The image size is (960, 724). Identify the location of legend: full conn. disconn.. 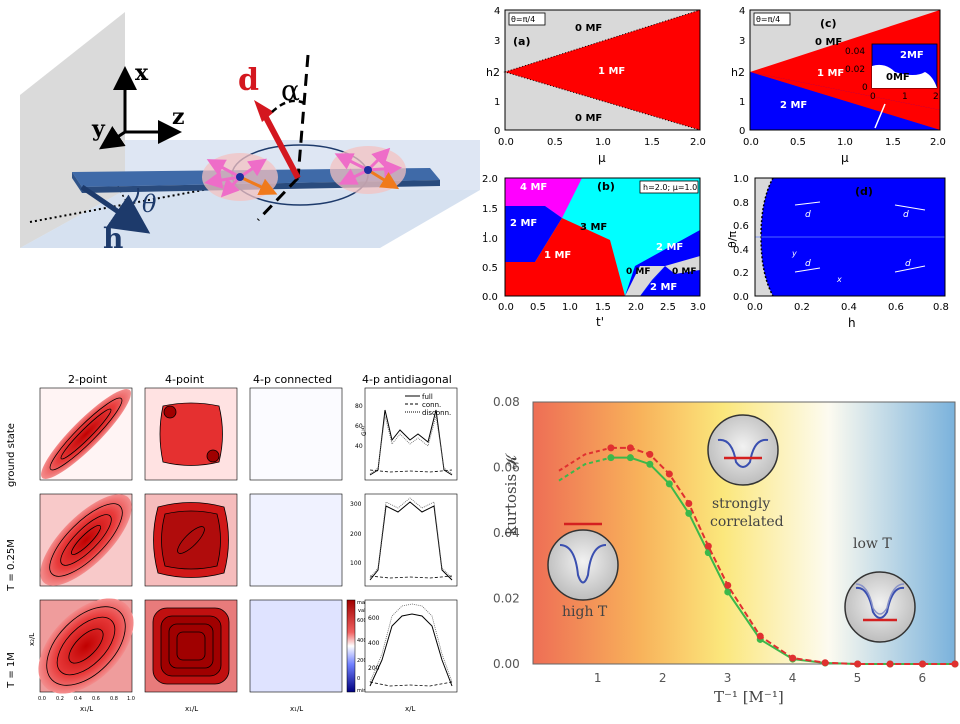
(428, 405).